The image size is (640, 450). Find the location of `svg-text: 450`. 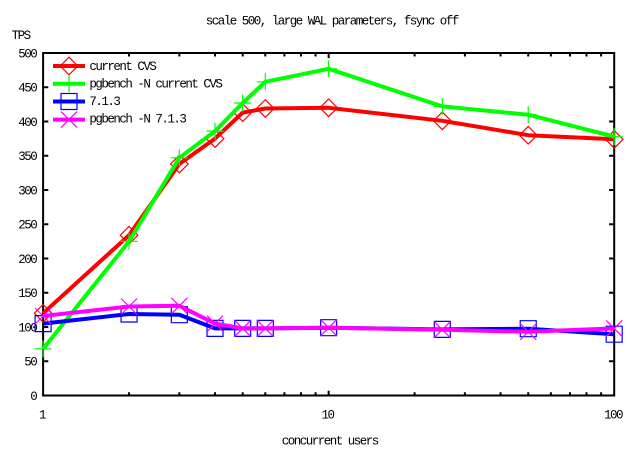

svg-text: 450 is located at coordinates (27, 89).